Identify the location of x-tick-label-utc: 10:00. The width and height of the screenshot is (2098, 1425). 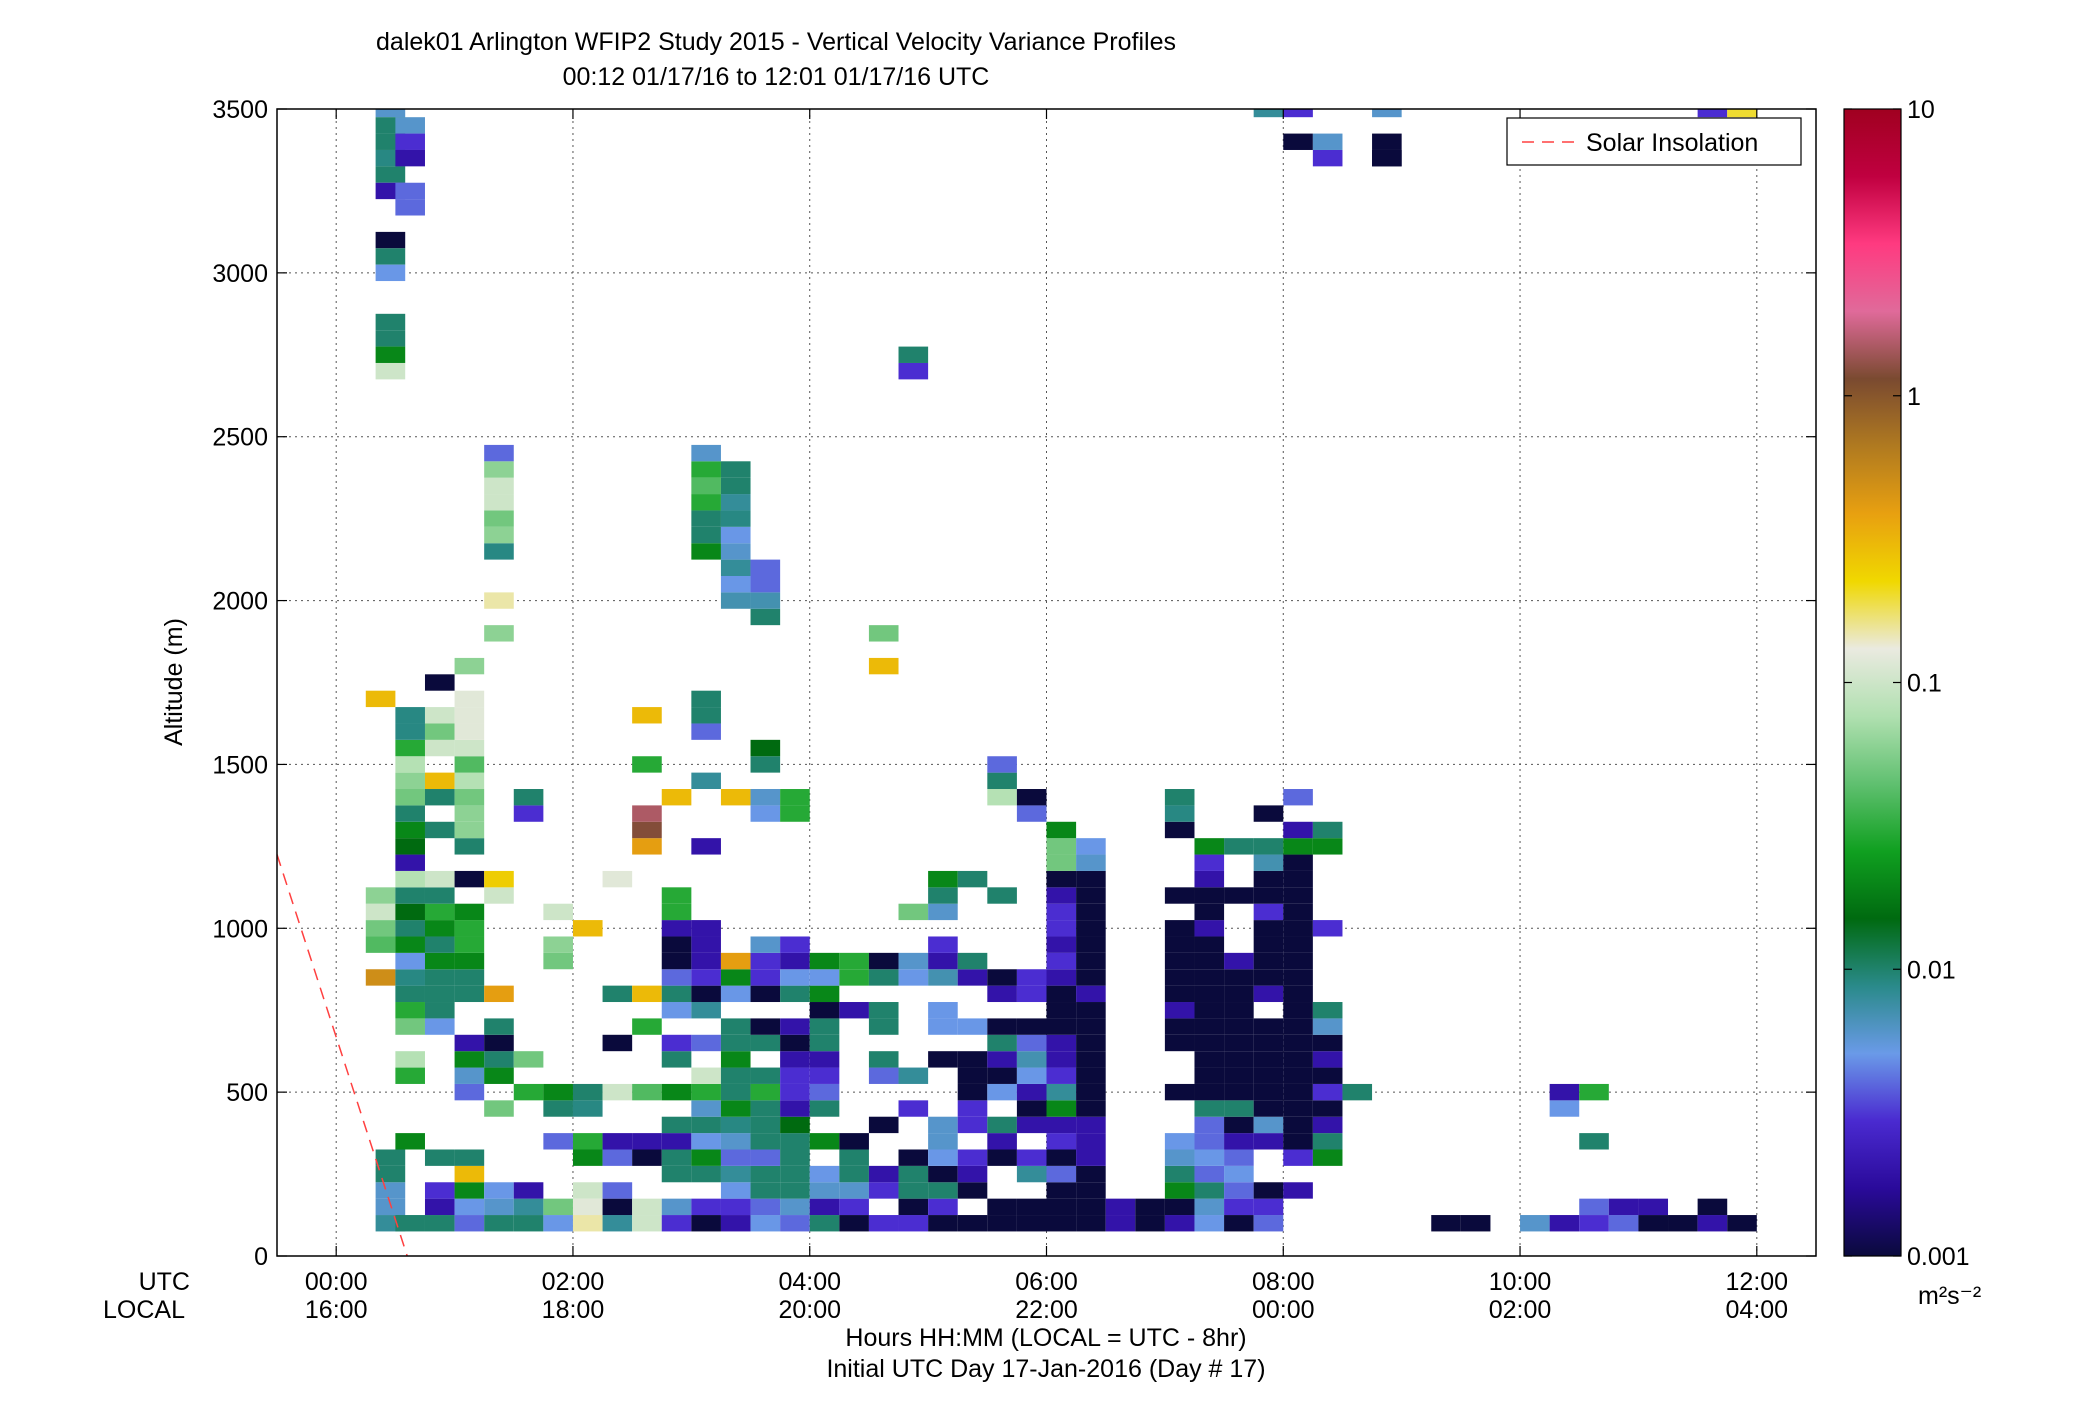
(1520, 1282).